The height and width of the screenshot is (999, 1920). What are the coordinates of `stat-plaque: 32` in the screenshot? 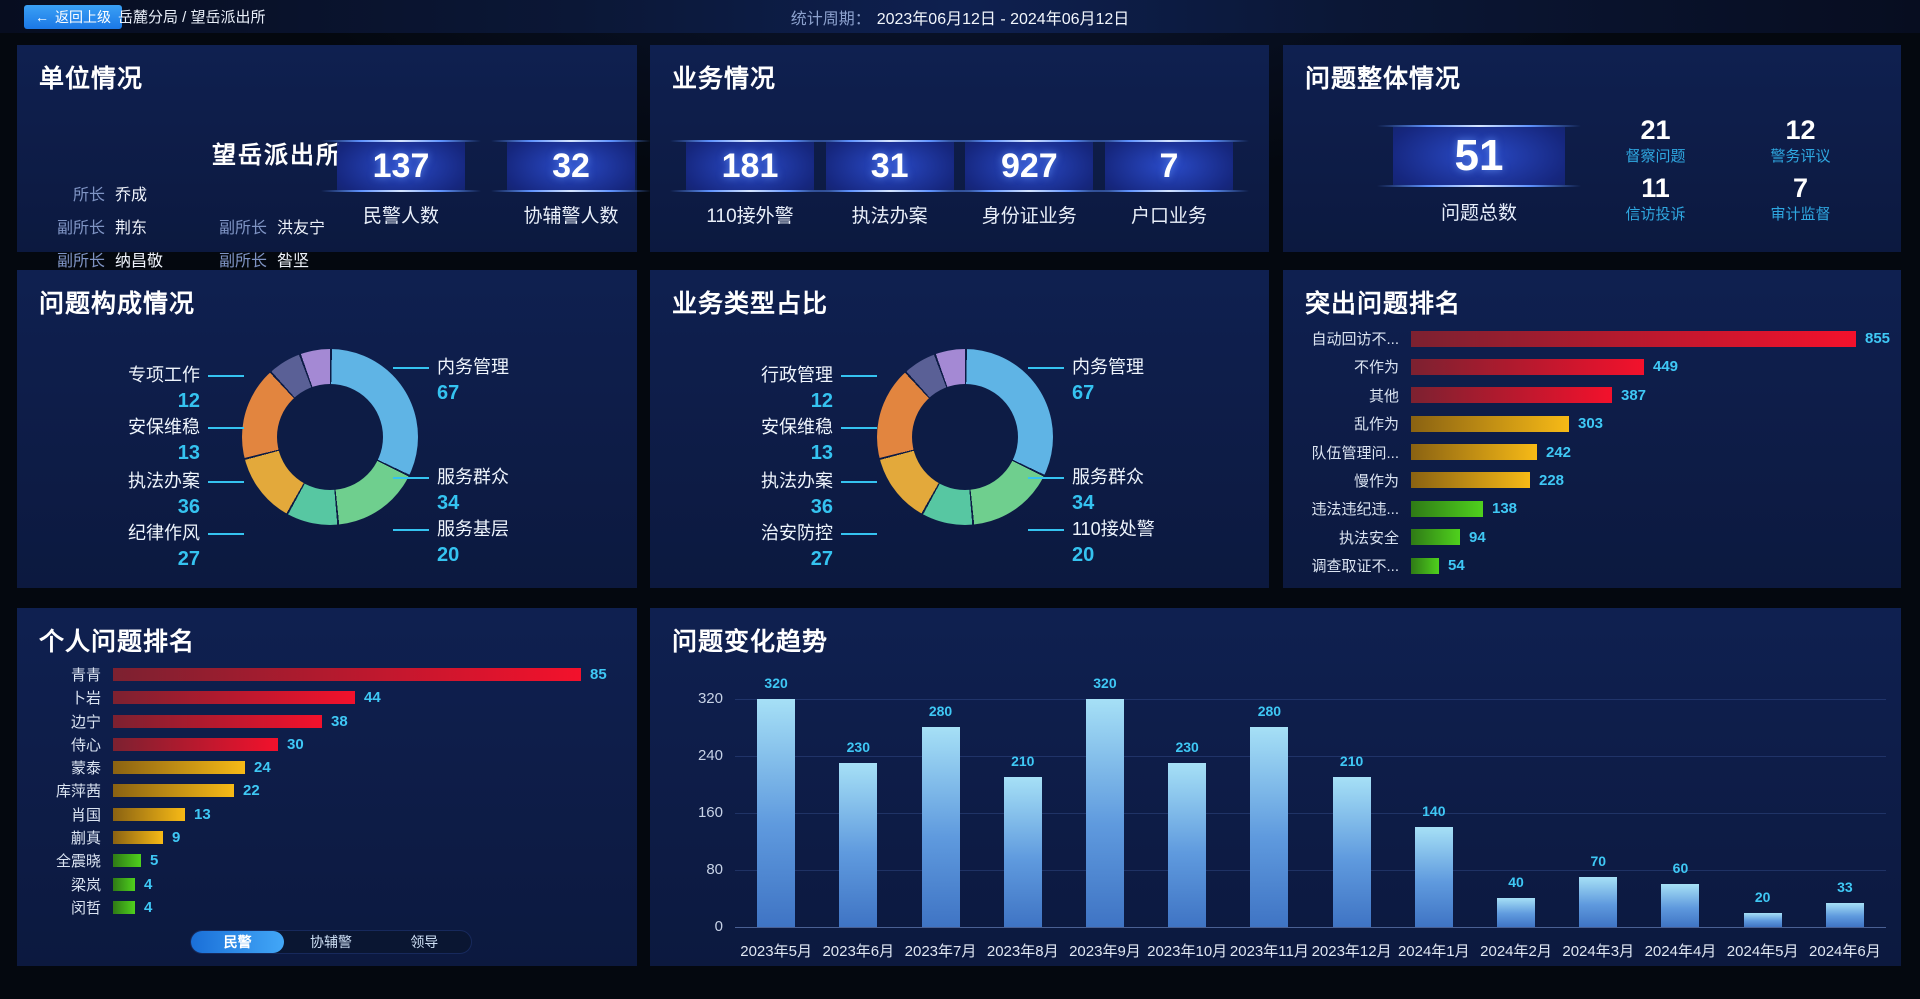 It's located at (571, 166).